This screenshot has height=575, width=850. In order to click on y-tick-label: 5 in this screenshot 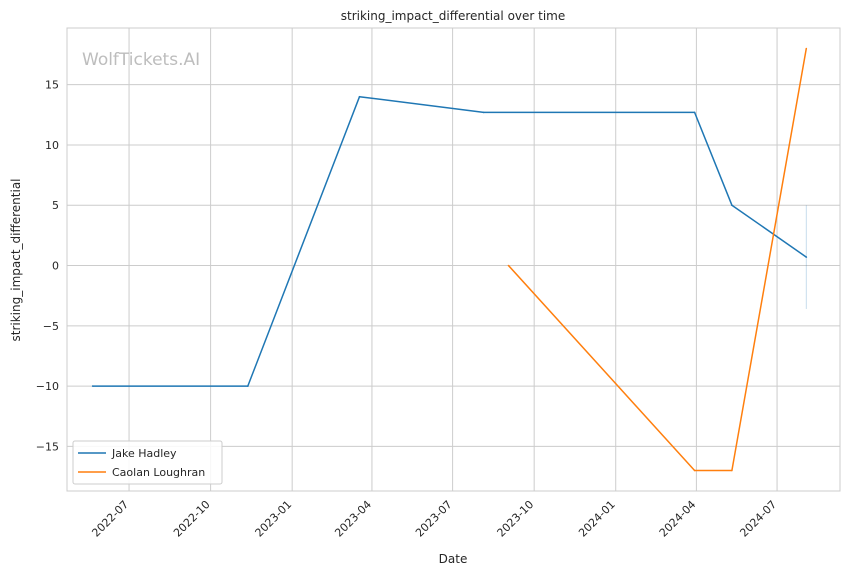, I will do `click(55, 205)`.